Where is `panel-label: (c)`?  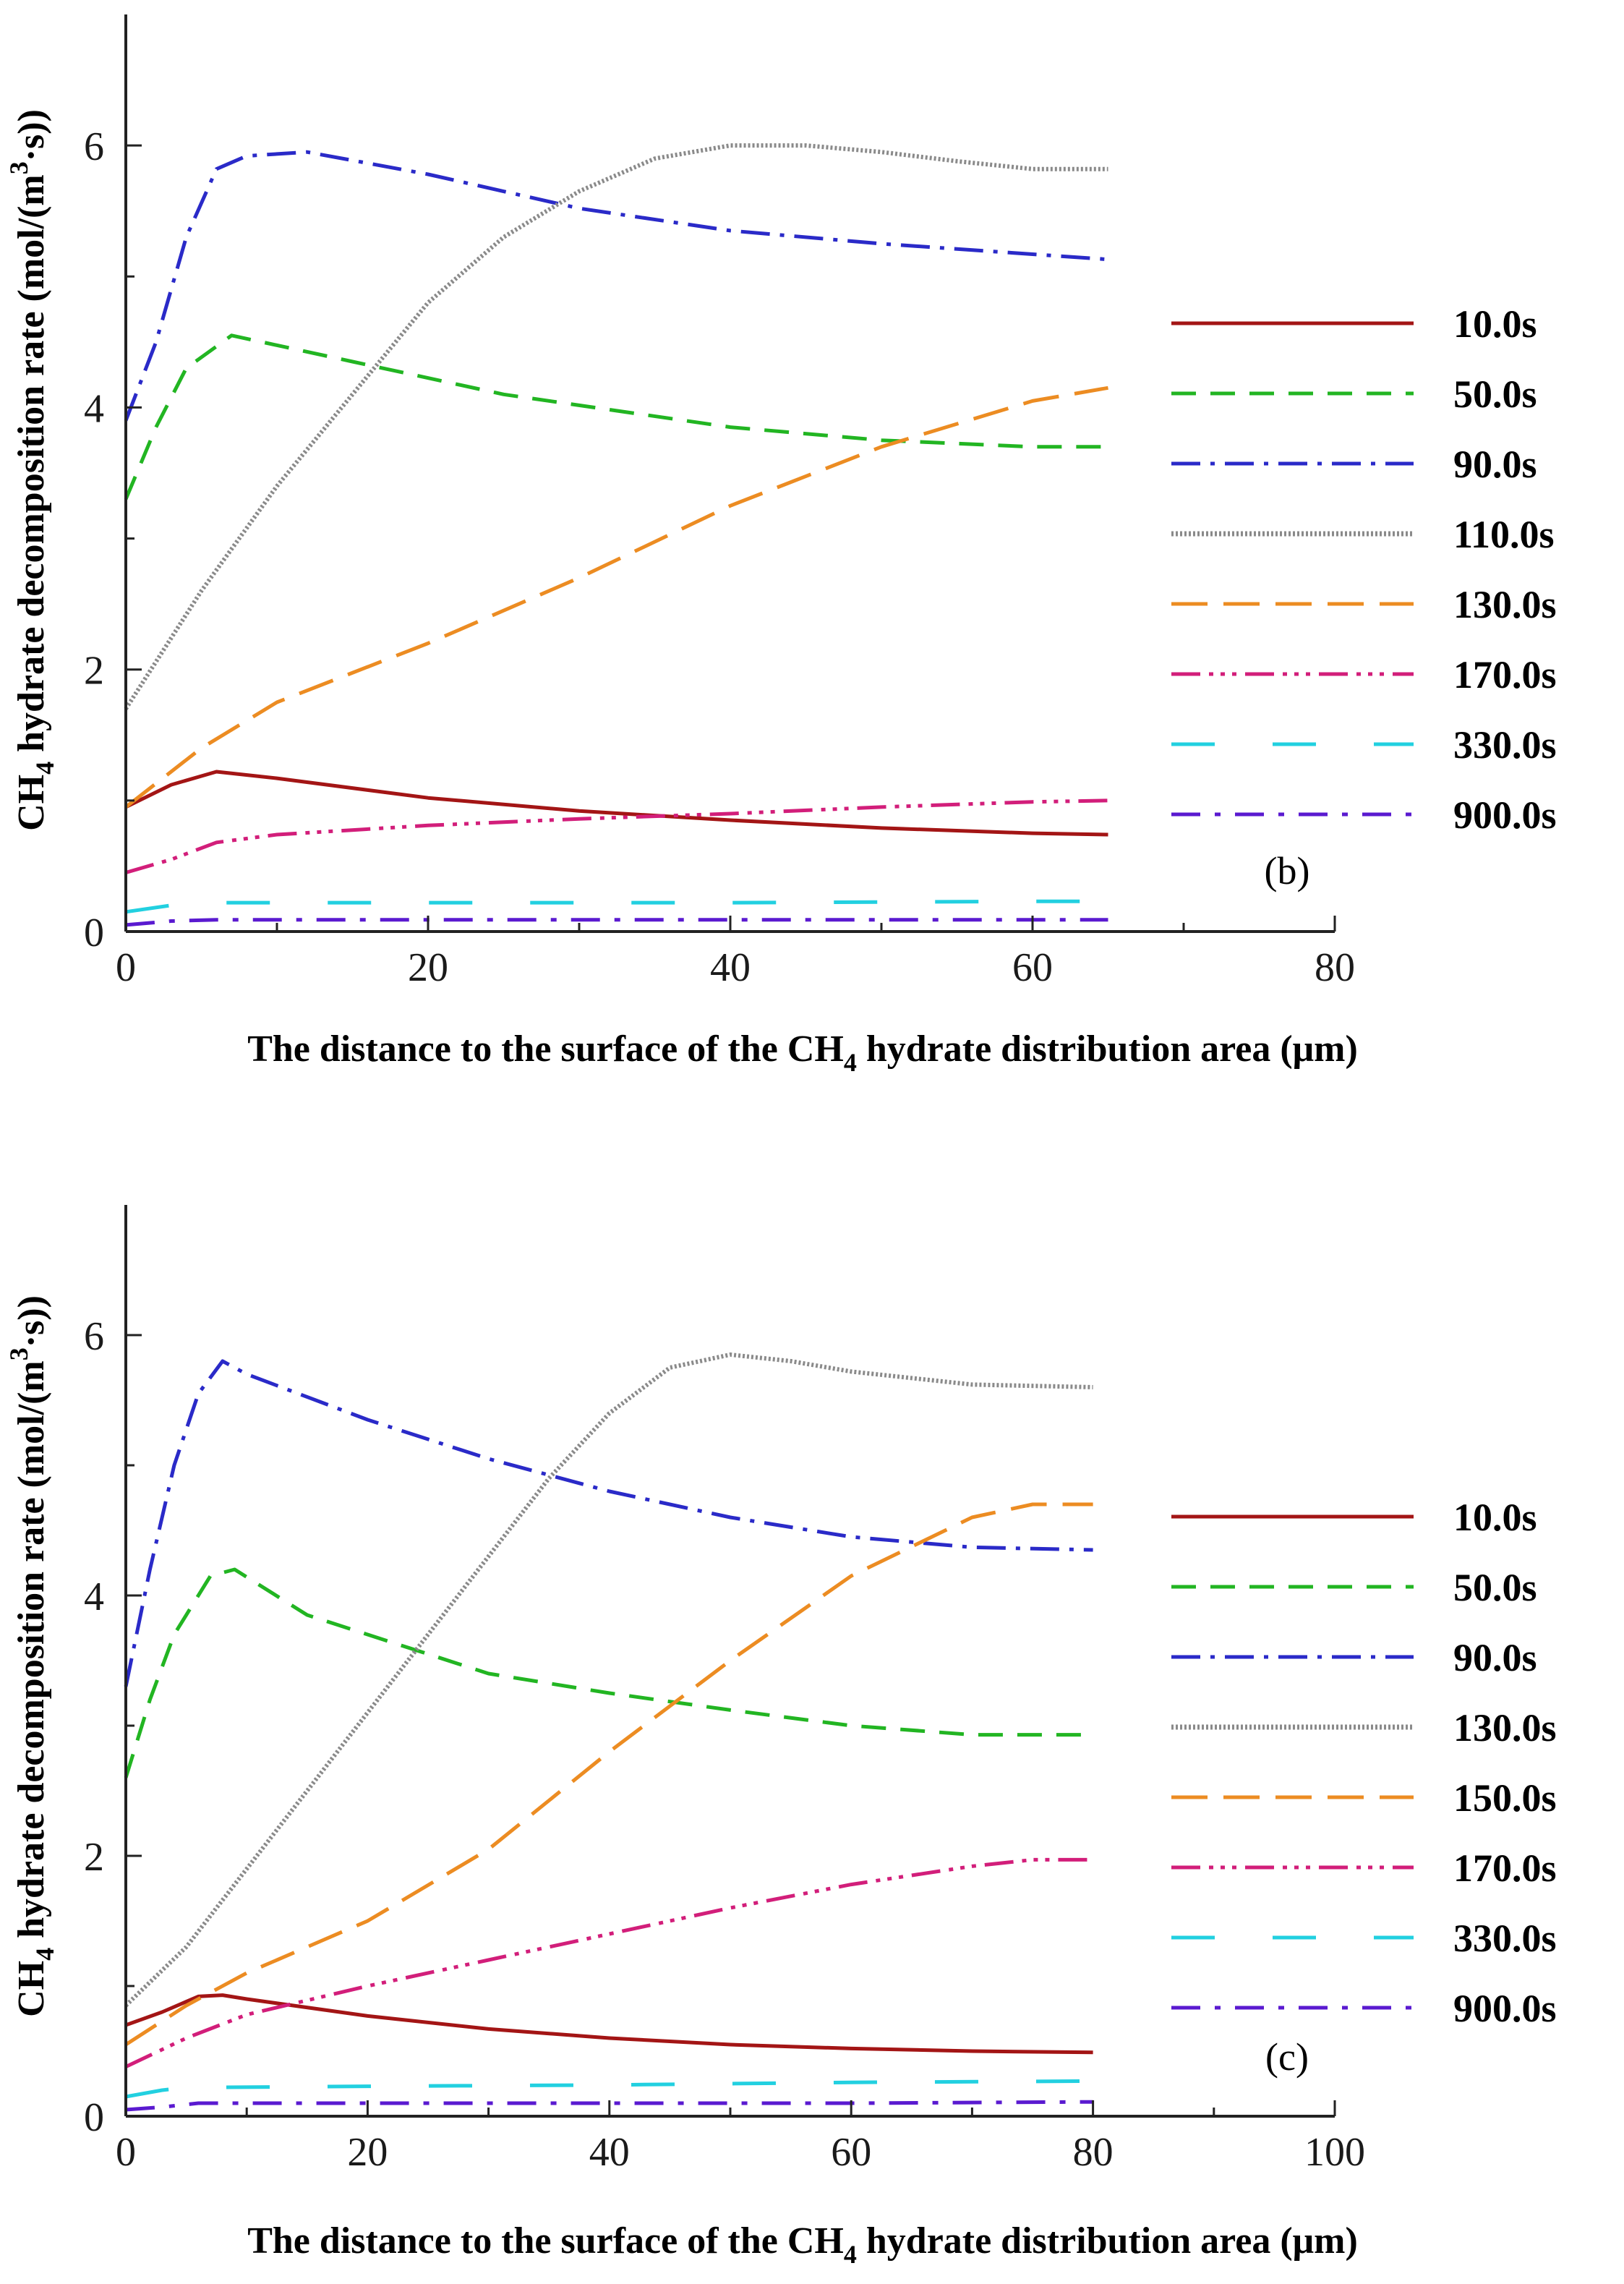
panel-label: (c) is located at coordinates (1287, 2057).